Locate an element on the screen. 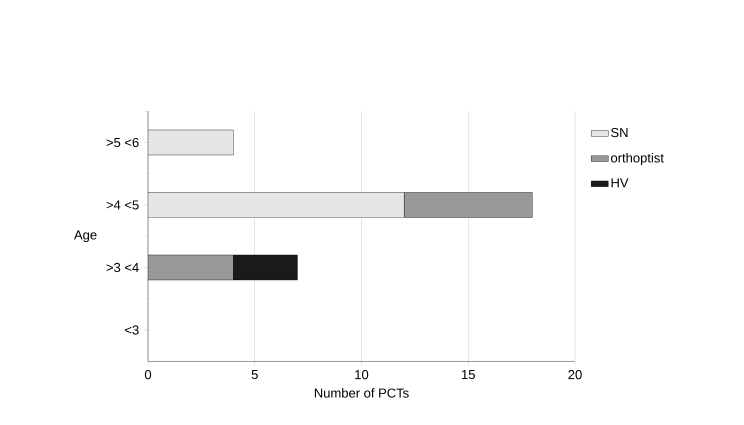  y-tick-label: >5 <6 is located at coordinates (122, 143).